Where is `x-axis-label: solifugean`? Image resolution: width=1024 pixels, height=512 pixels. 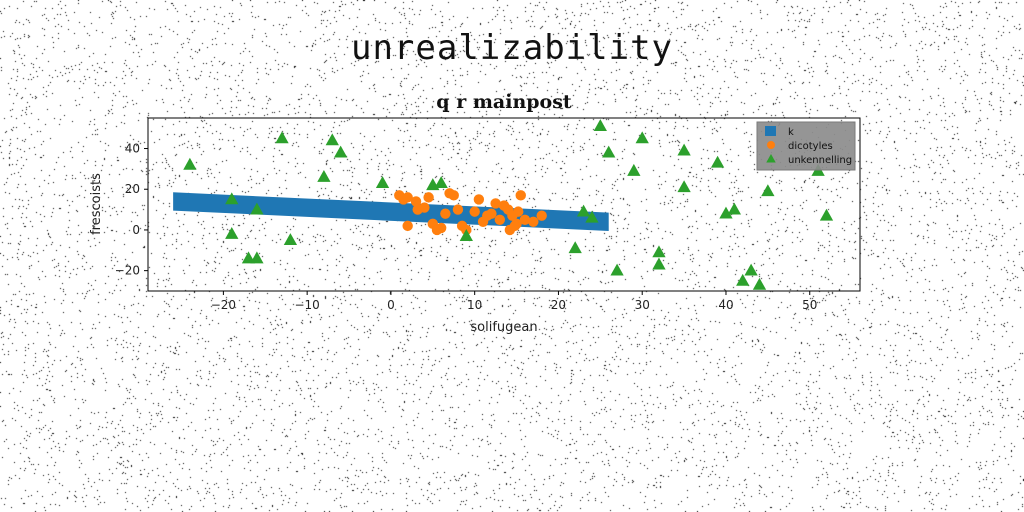 x-axis-label: solifugean is located at coordinates (503, 327).